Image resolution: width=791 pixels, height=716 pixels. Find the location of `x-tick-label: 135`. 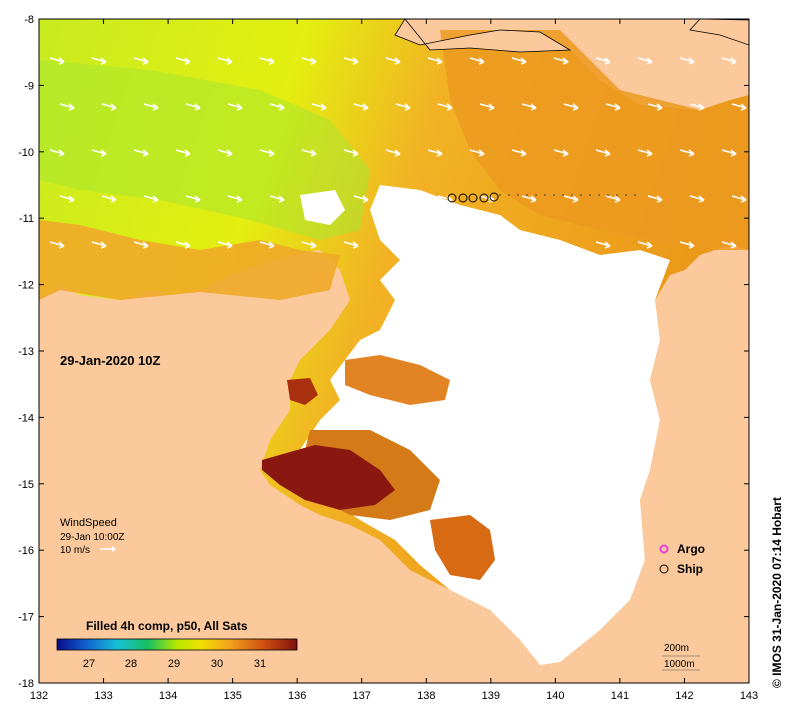

x-tick-label: 135 is located at coordinates (232, 696).